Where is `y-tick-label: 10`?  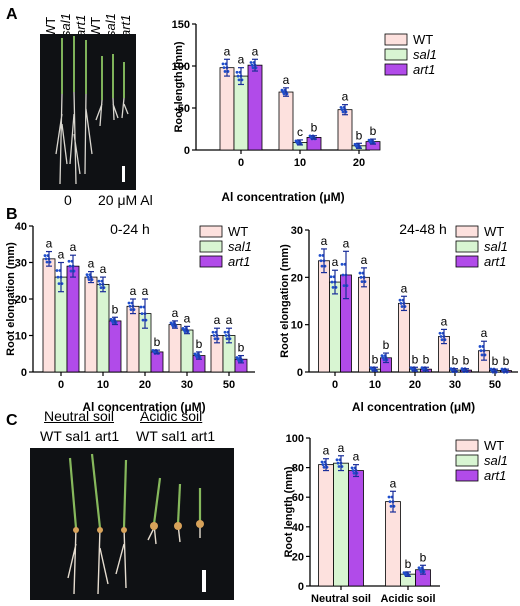
y-tick-label: 10 is located at coordinates (21, 337).